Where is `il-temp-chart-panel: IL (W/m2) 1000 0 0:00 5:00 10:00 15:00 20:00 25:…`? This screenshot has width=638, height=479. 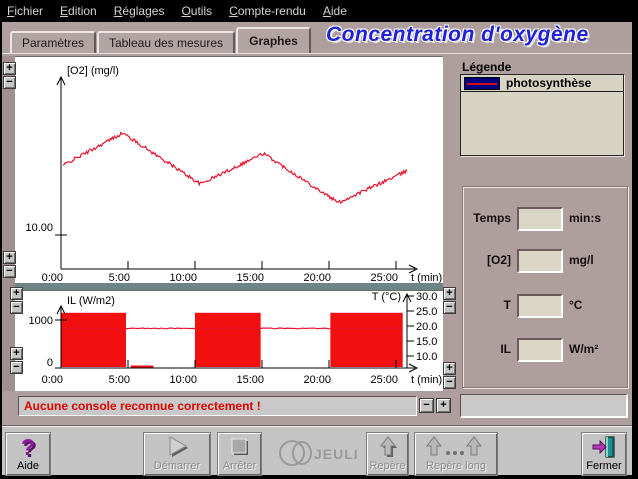 il-temp-chart-panel: IL (W/m2) 1000 0 0:00 5:00 10:00 15:00 20:00 25:… is located at coordinates (229, 340).